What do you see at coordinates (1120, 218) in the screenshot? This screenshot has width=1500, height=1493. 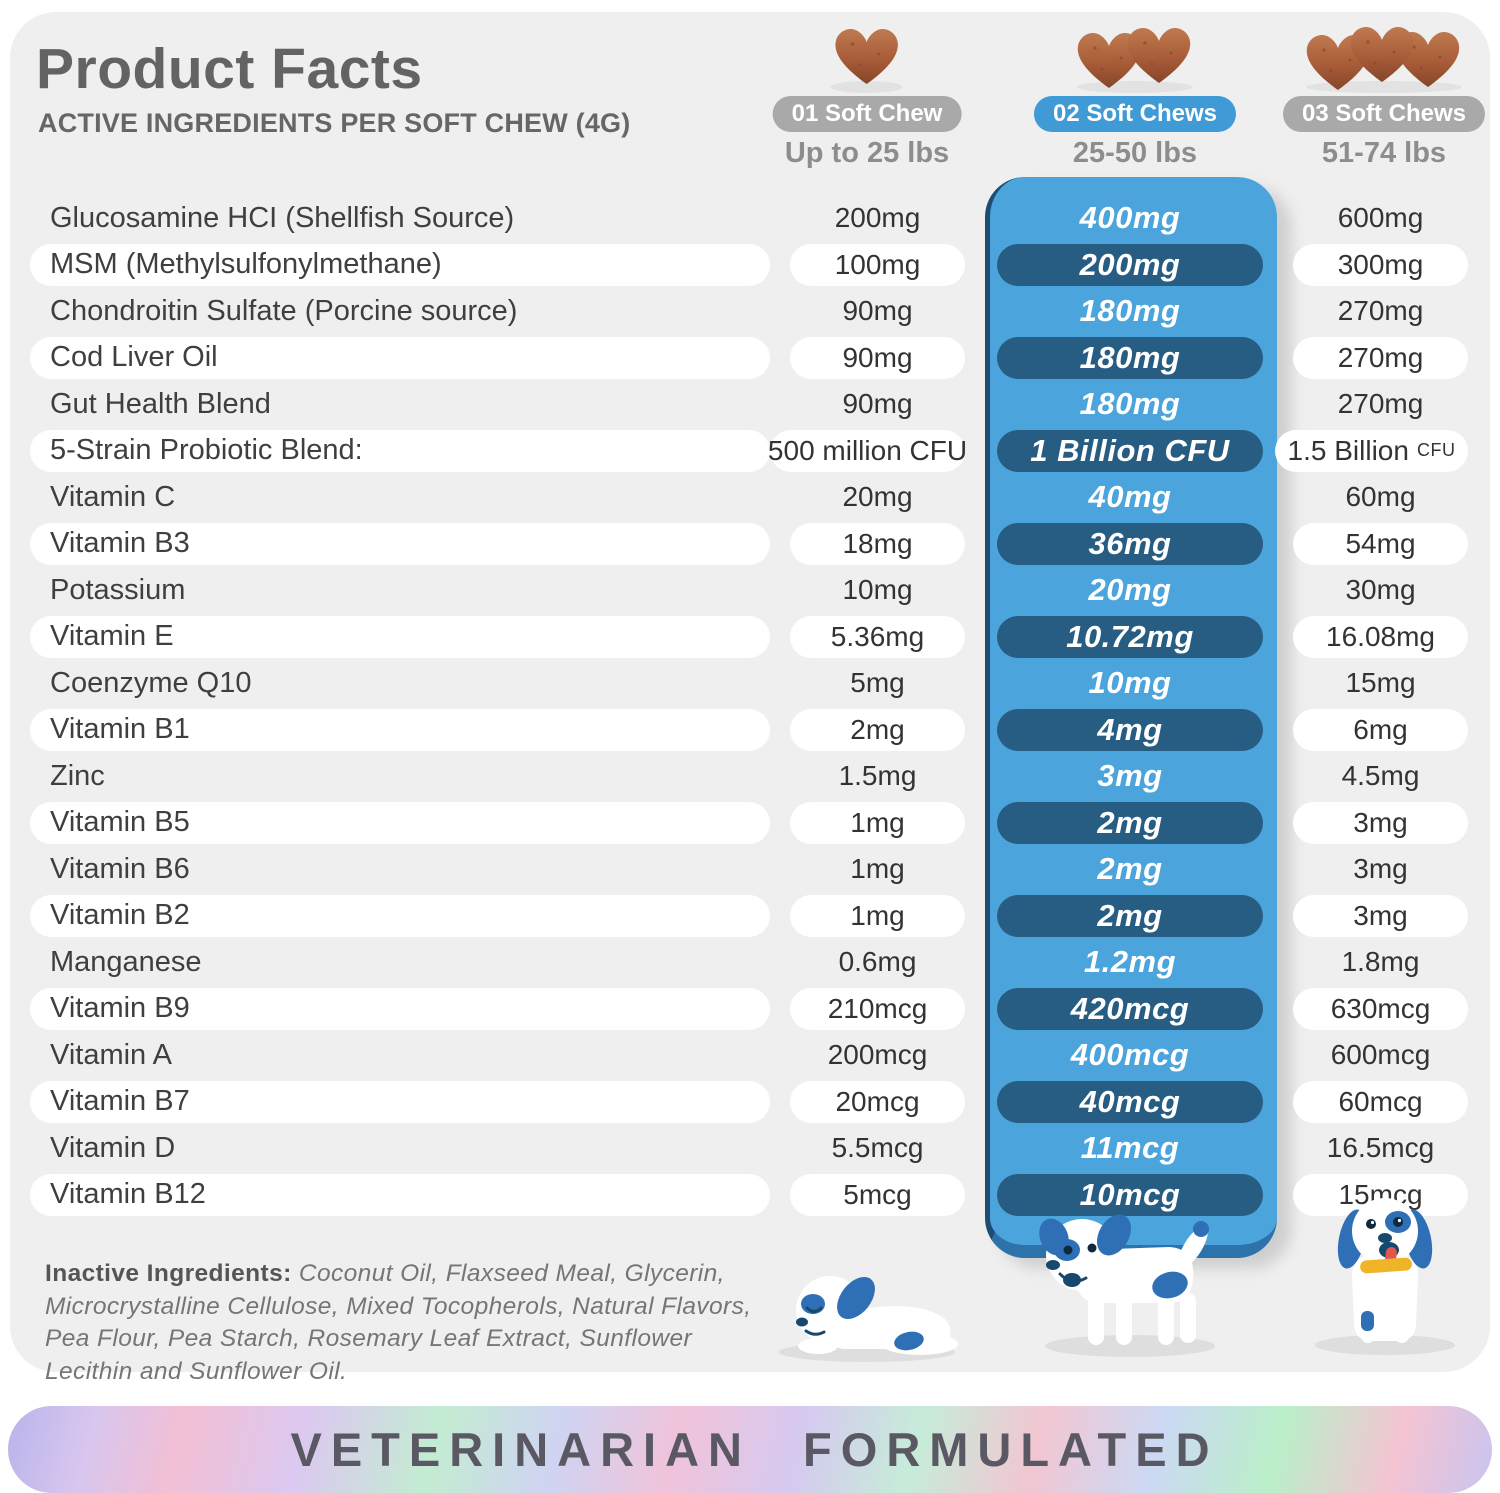 I see `amount-cell-2-chews-highlighted: 400mg` at bounding box center [1120, 218].